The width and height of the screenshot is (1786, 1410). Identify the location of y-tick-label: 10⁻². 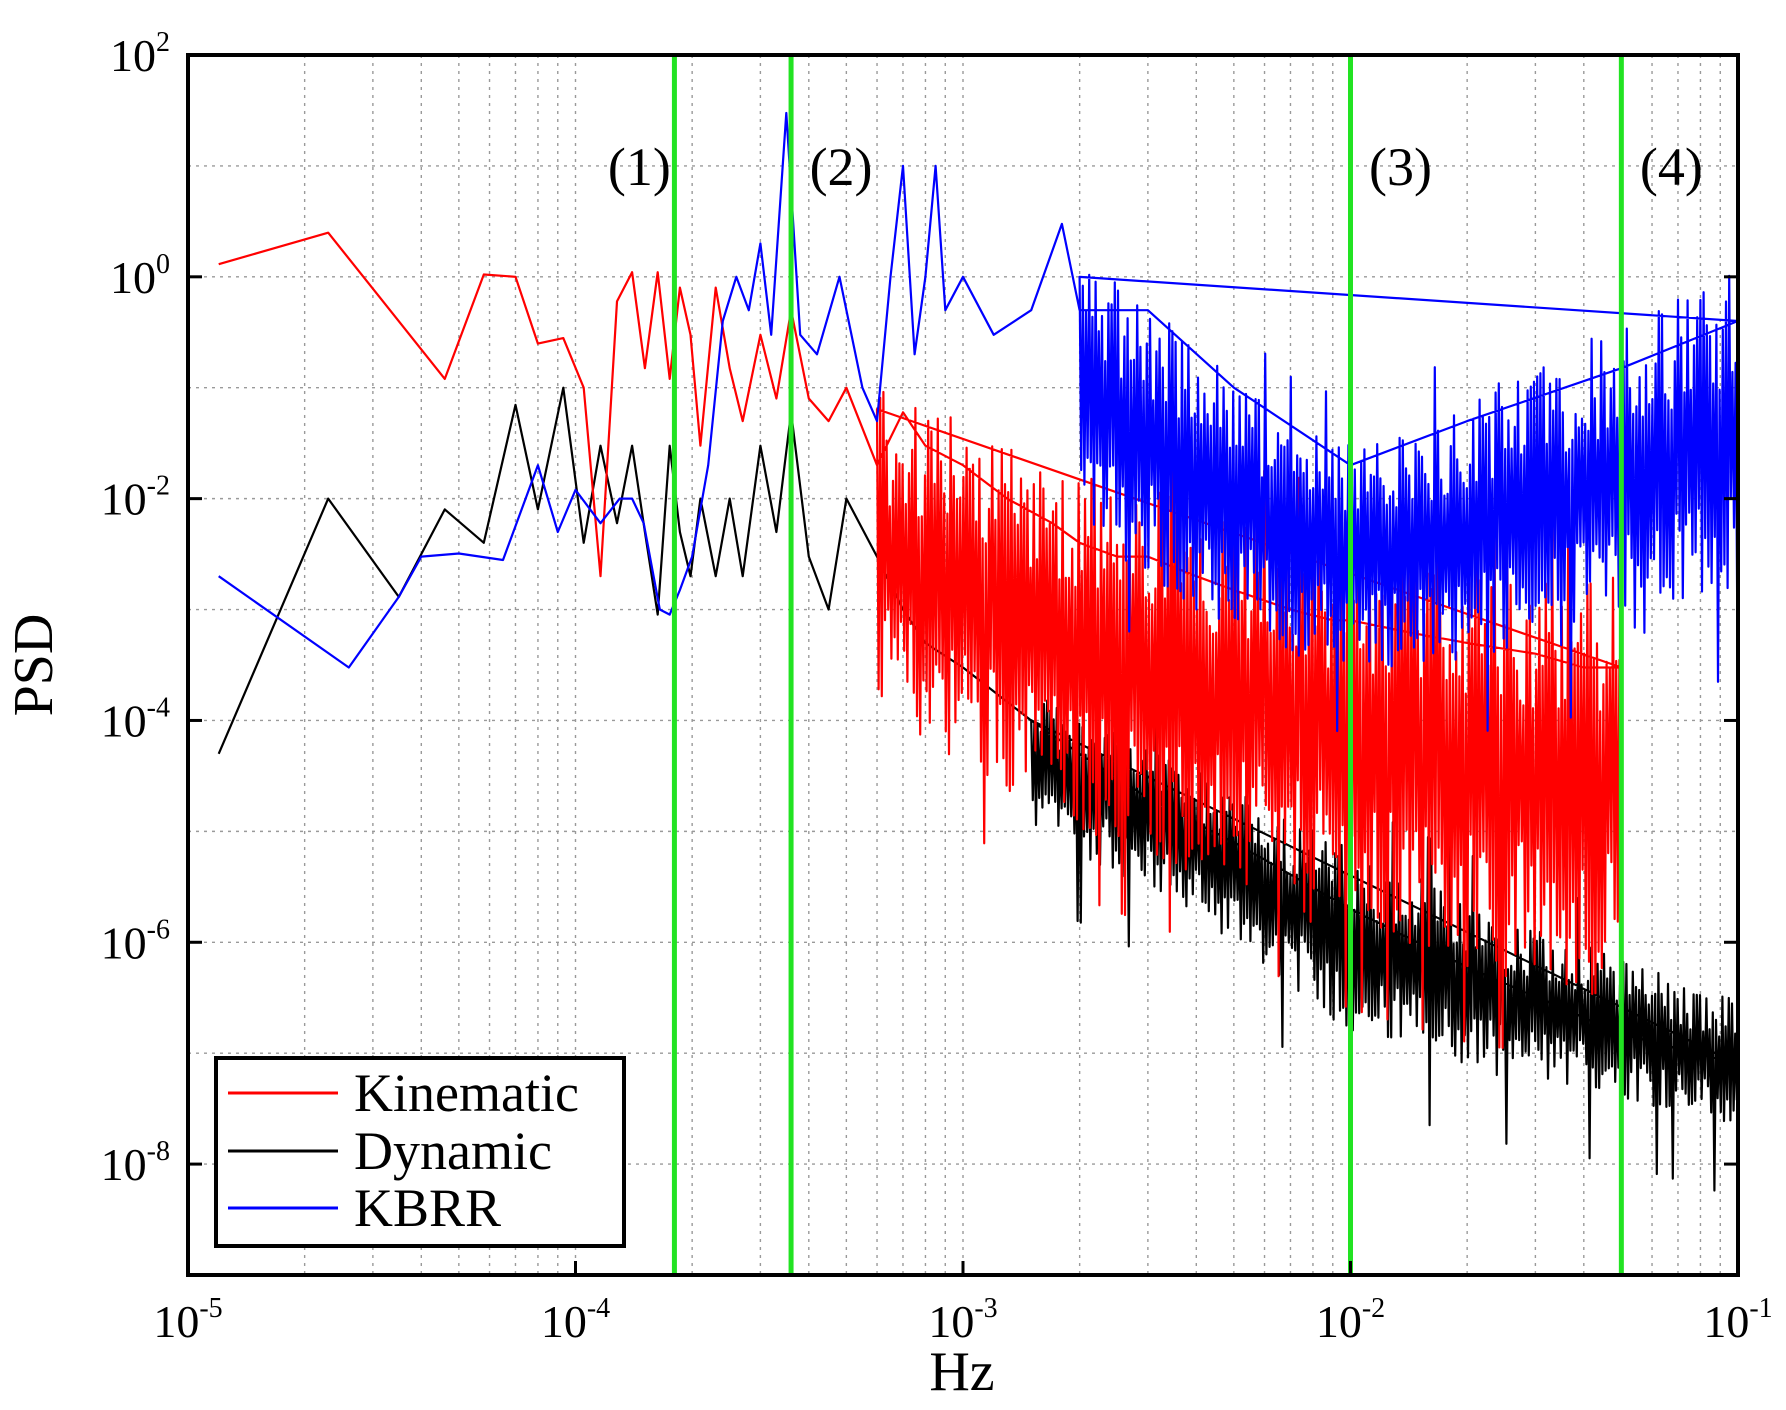
(135, 498).